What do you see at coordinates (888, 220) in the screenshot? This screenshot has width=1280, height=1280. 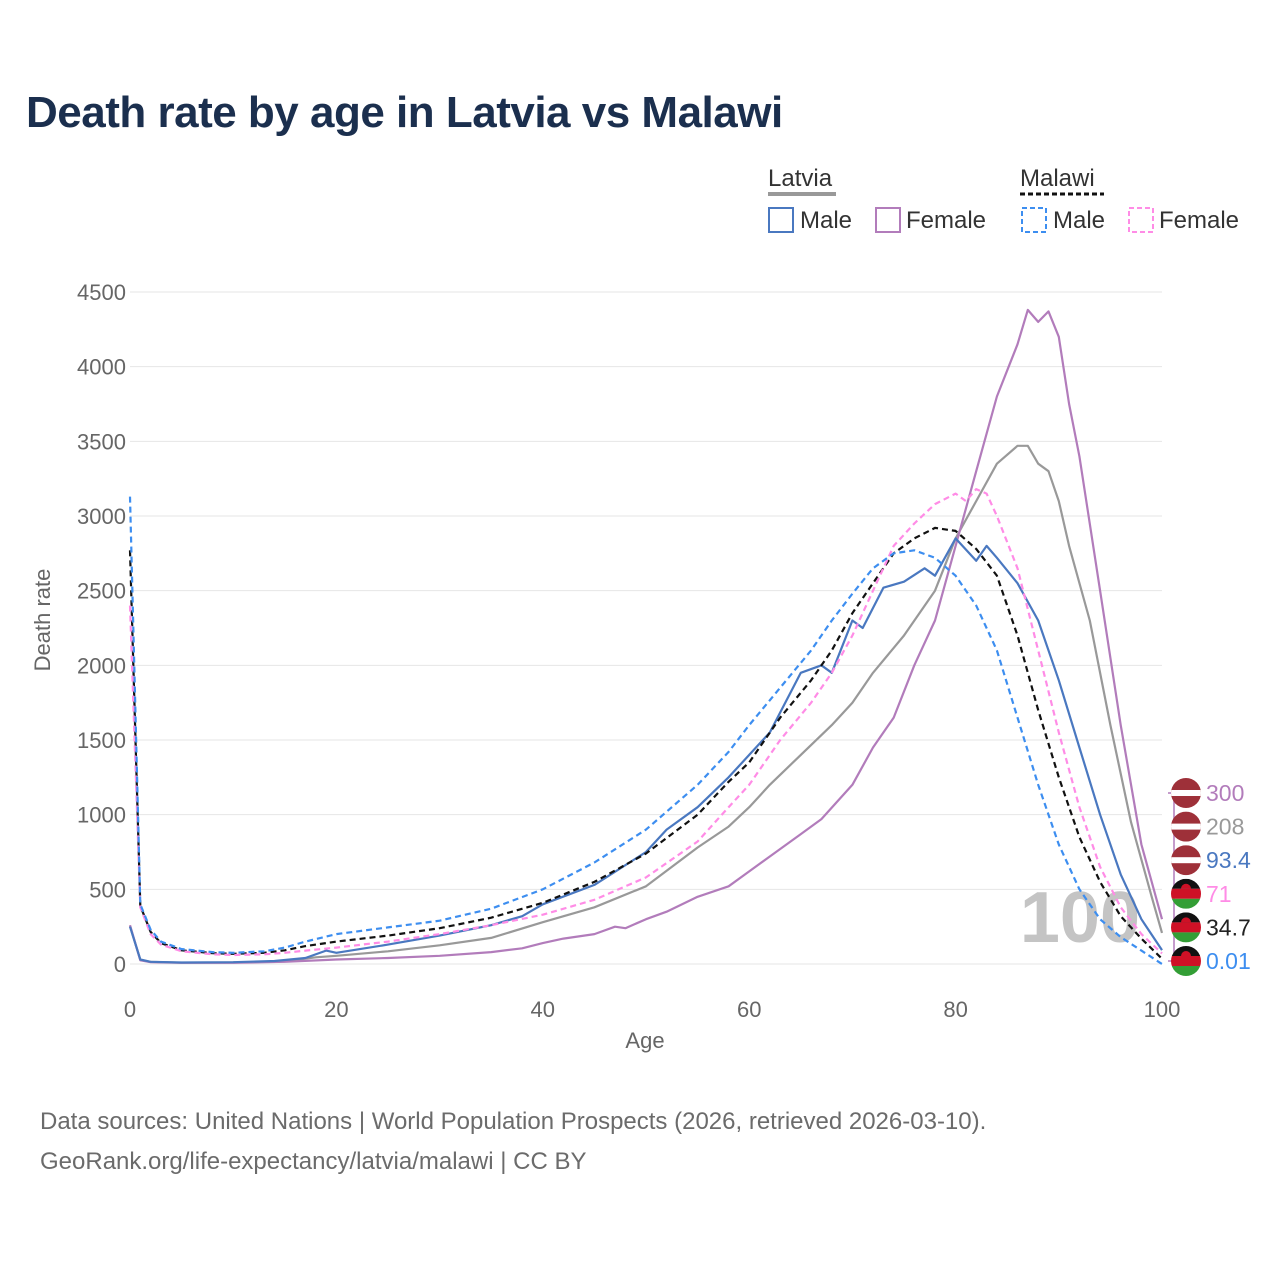 I see `legend-latvia-female-swatch` at bounding box center [888, 220].